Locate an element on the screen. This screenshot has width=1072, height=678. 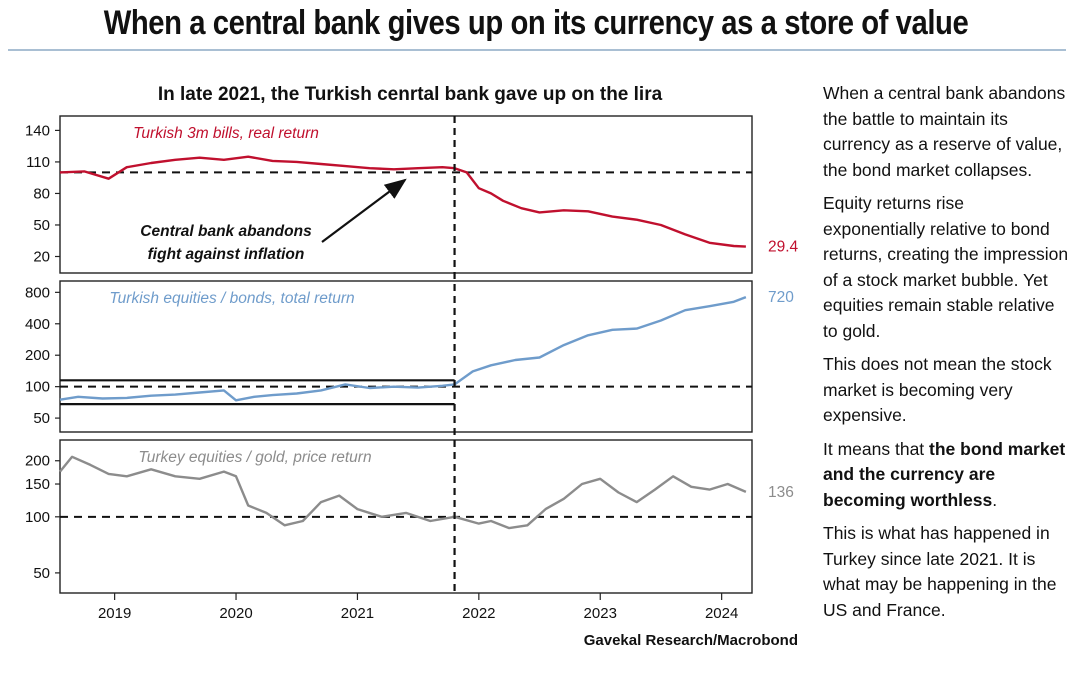
source-credit: Gavekal Research/Macrobond is located at coordinates (690, 640).